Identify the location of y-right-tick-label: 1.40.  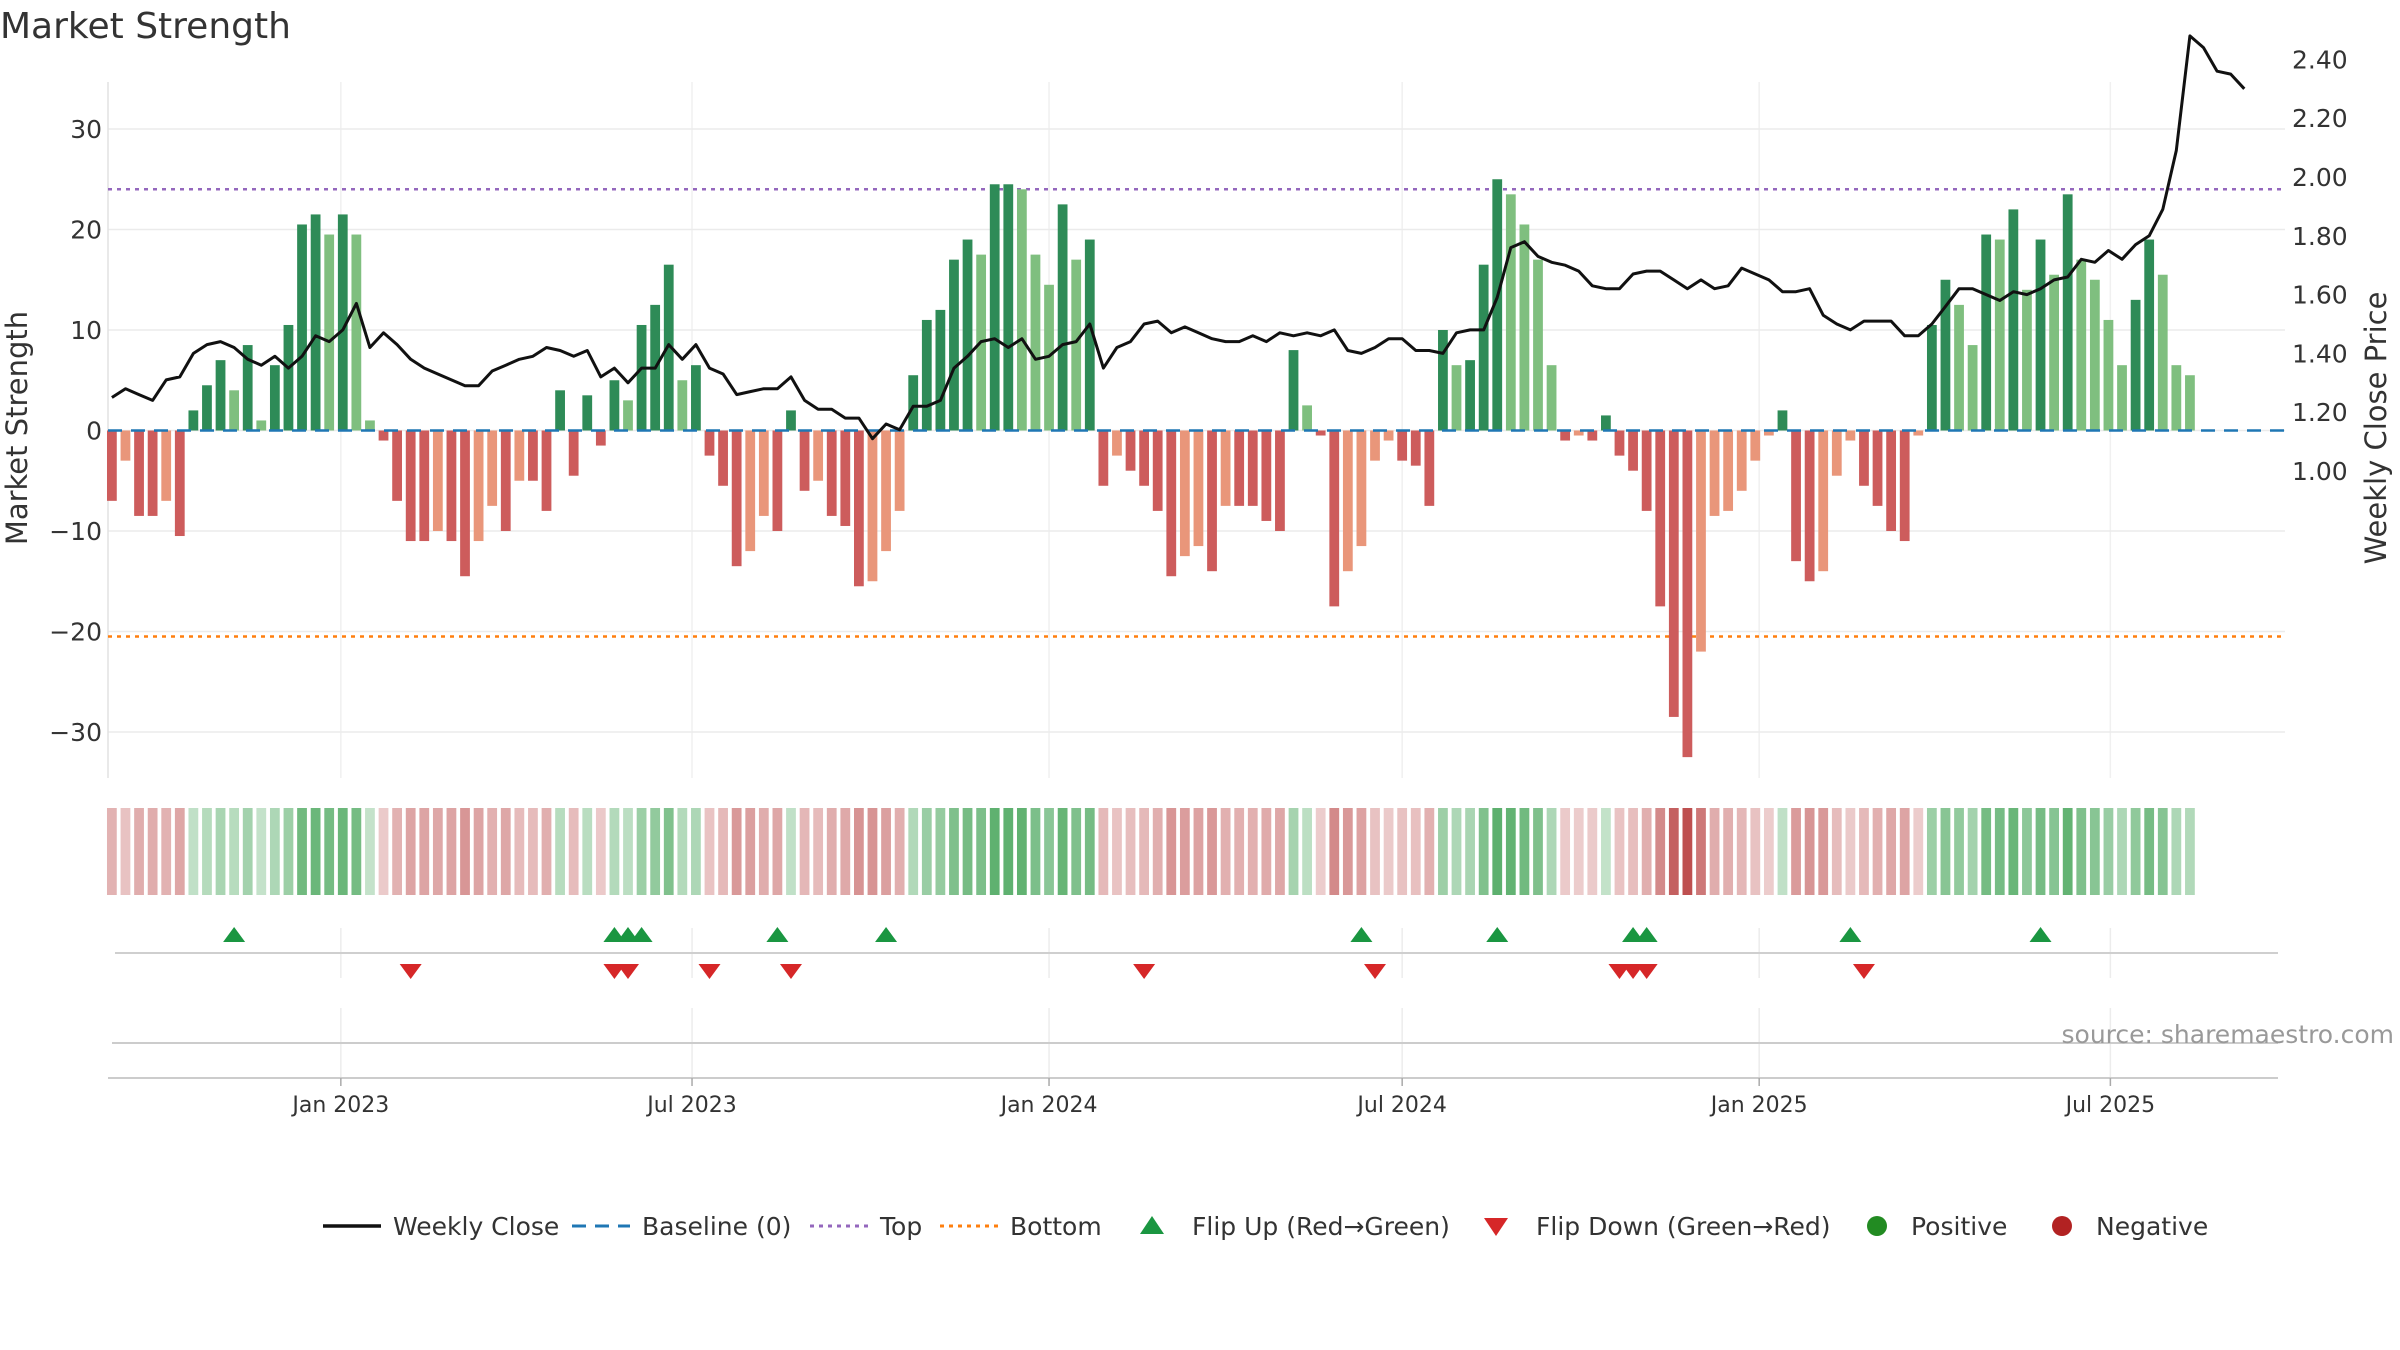
(2320, 353).